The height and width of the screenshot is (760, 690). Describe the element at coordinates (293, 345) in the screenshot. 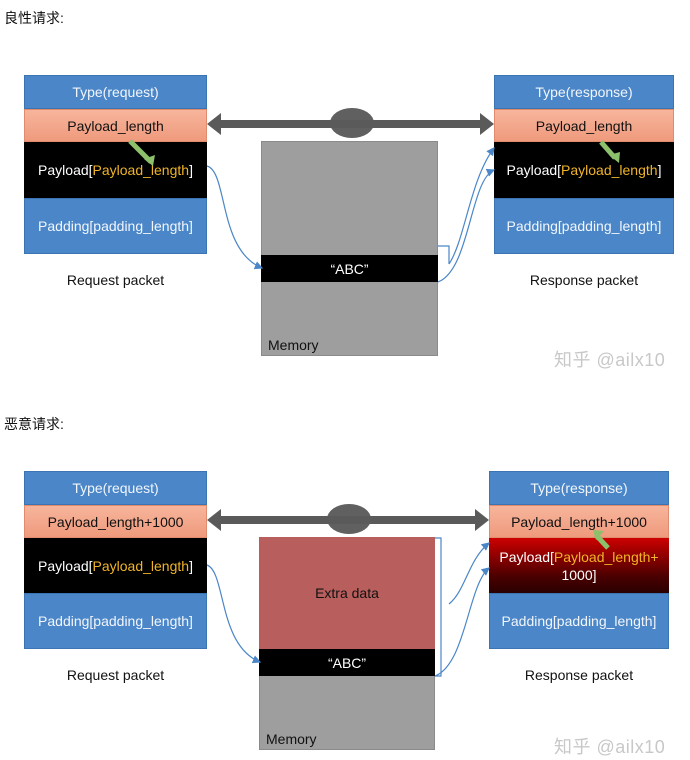

I see `benign-memory-label: Memory` at that location.